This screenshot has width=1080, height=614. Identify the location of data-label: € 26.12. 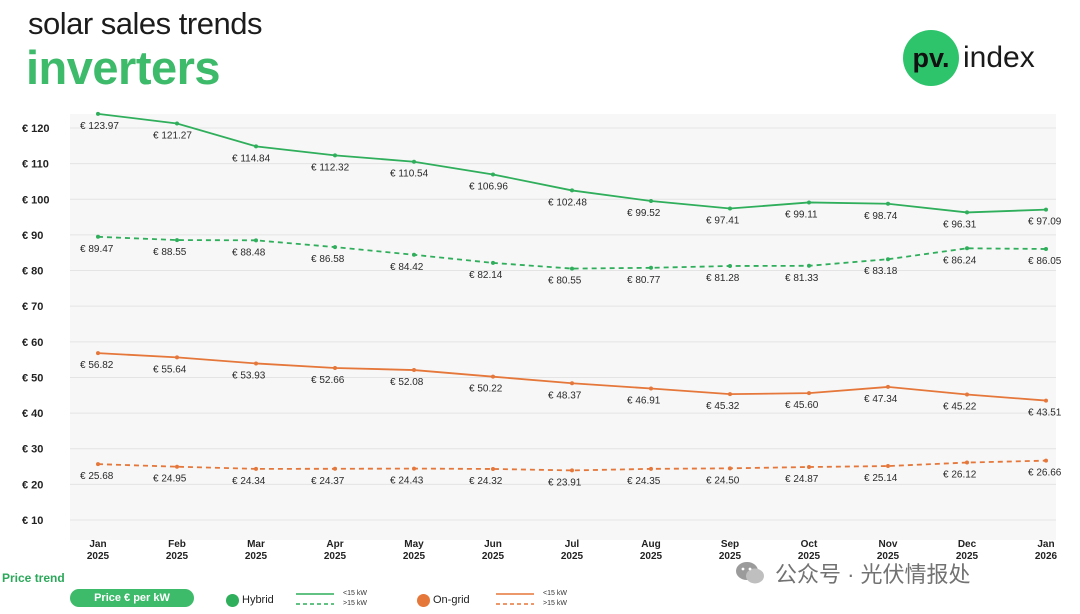
(960, 475).